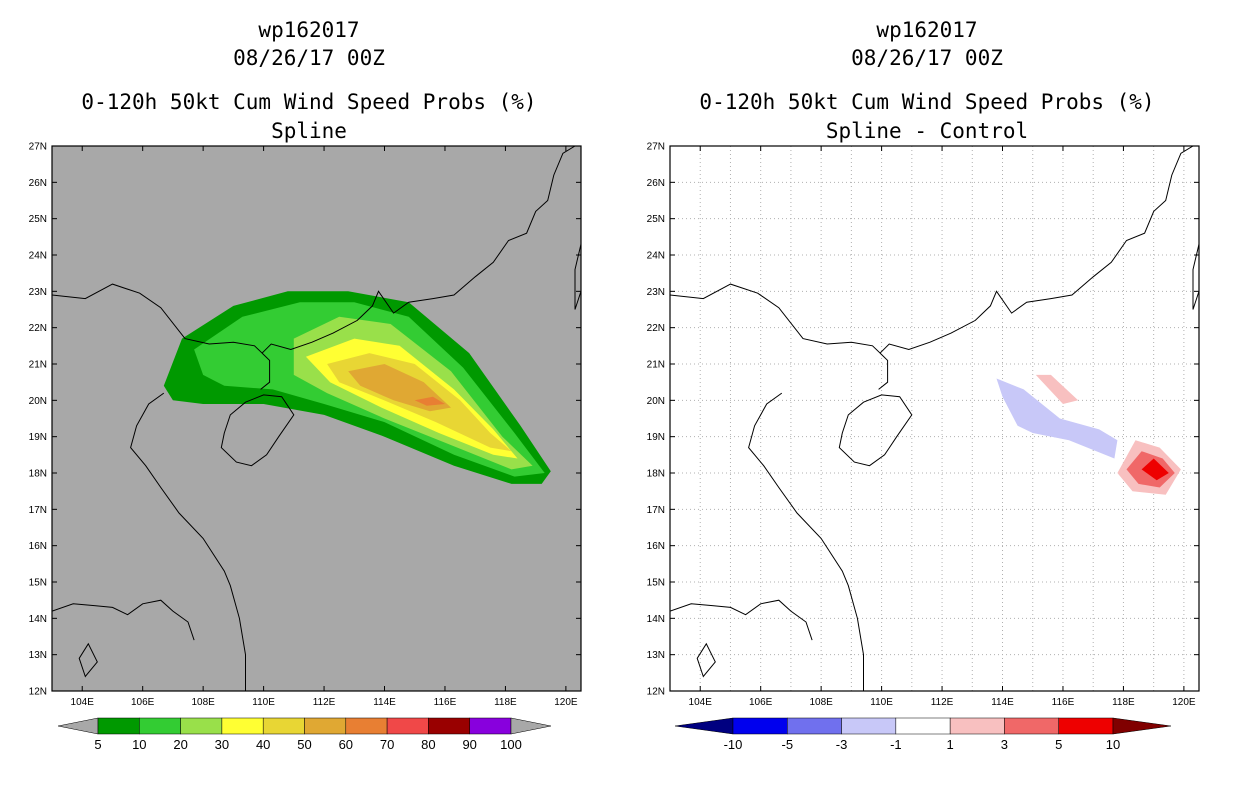 The image size is (1236, 800). Describe the element at coordinates (222, 744) in the screenshot. I see `colorbar-label: 30` at that location.